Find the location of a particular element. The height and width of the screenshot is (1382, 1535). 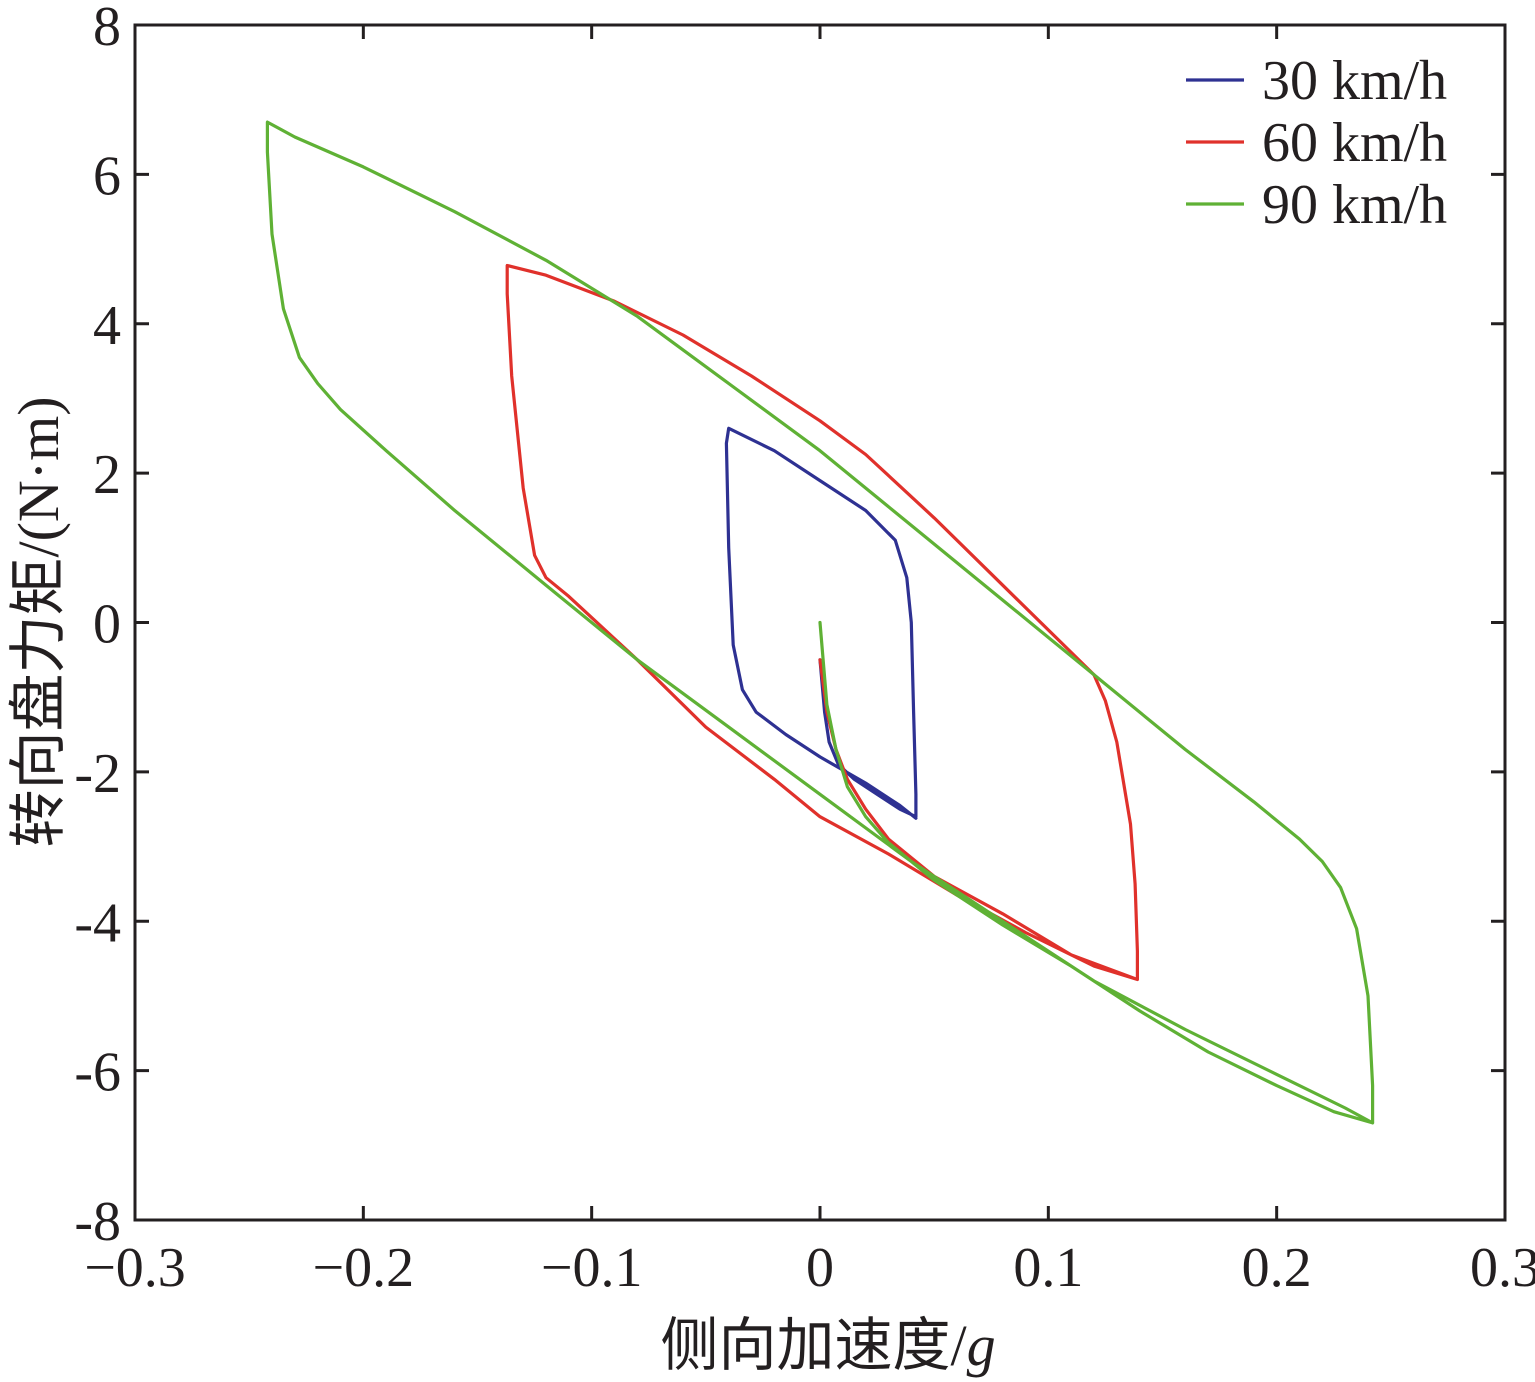

x-tick-label: 0.1 is located at coordinates (1048, 1268).